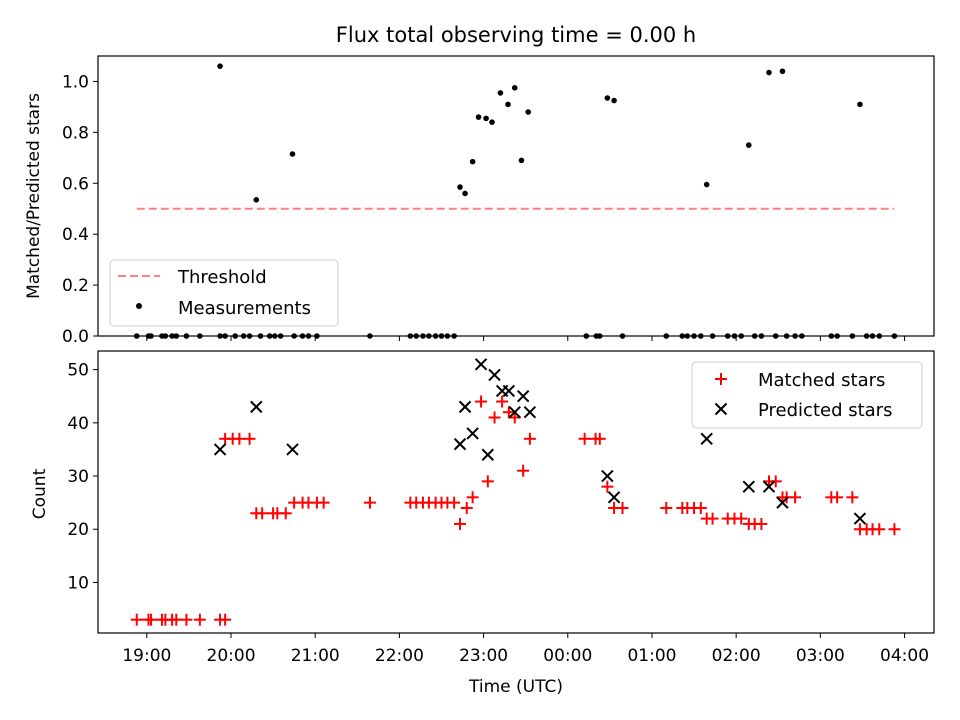 The width and height of the screenshot is (960, 720). What do you see at coordinates (34, 196) in the screenshot?
I see `top-y-axis-label: Matched/Predicted stars` at bounding box center [34, 196].